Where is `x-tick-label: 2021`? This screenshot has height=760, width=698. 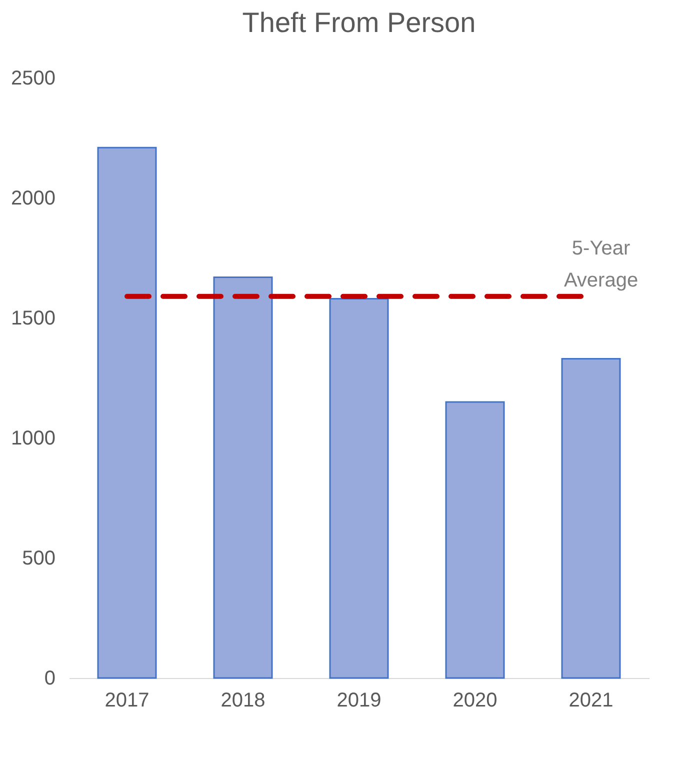
x-tick-label: 2021 is located at coordinates (591, 701).